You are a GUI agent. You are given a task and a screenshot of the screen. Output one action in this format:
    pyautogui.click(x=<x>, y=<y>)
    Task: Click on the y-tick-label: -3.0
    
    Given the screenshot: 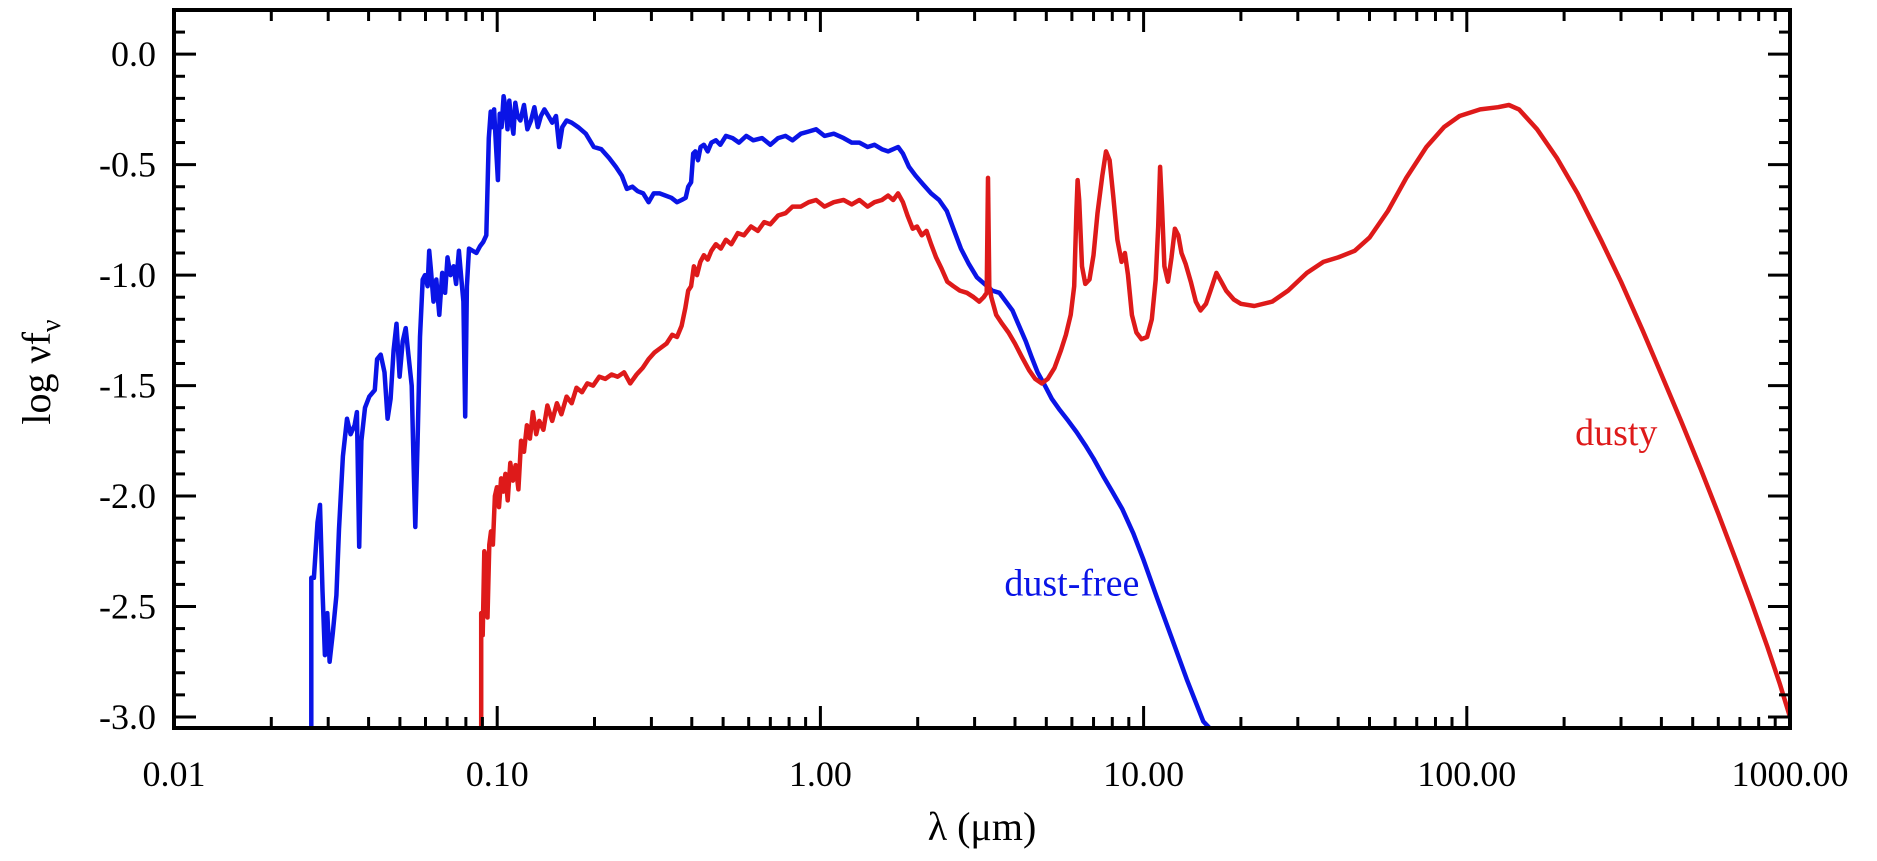 What is the action you would take?
    pyautogui.click(x=127, y=717)
    